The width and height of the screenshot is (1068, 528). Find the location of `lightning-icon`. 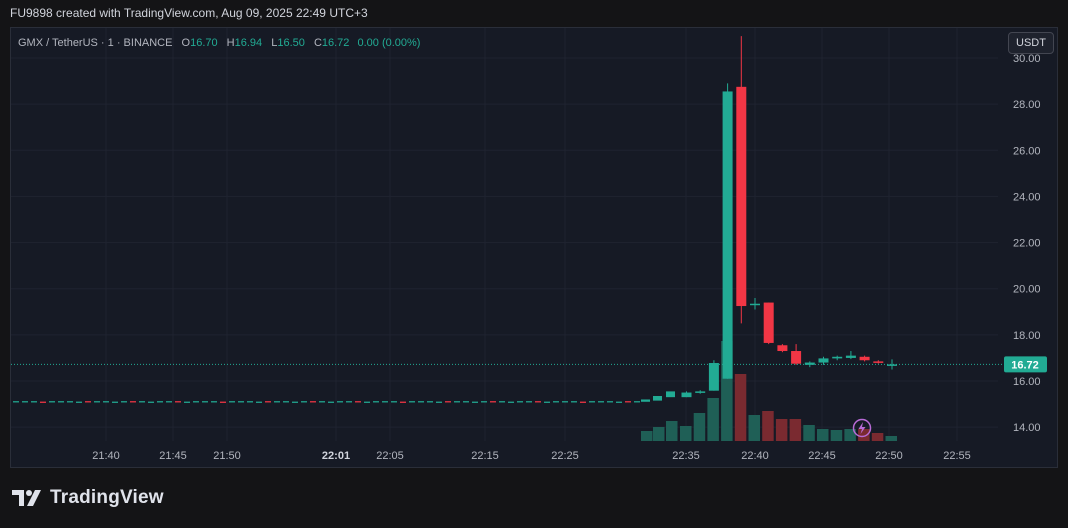

lightning-icon is located at coordinates (862, 428).